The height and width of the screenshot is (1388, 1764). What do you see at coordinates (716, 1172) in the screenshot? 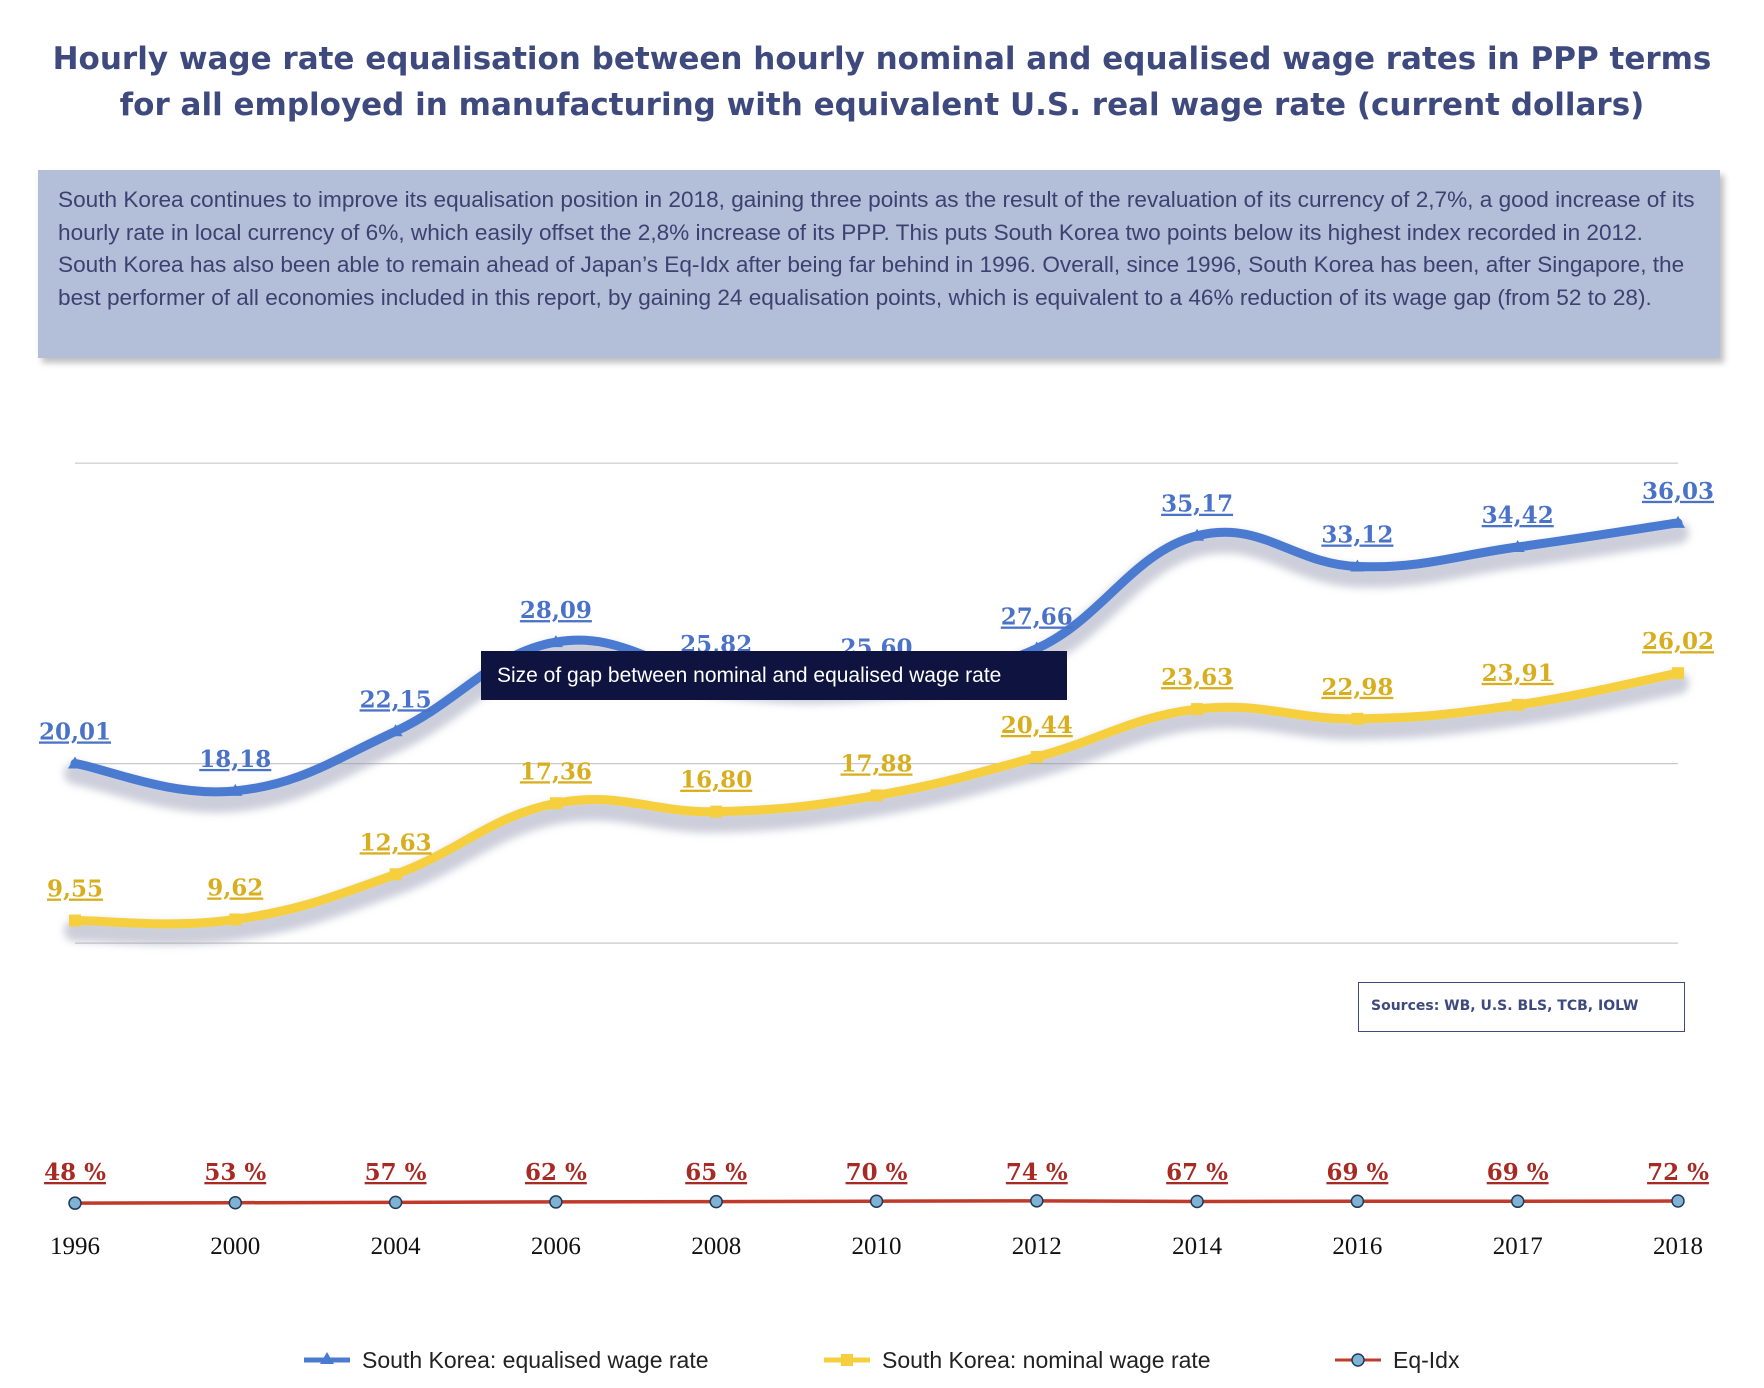
I see `eqidx-data-label: 65 %` at bounding box center [716, 1172].